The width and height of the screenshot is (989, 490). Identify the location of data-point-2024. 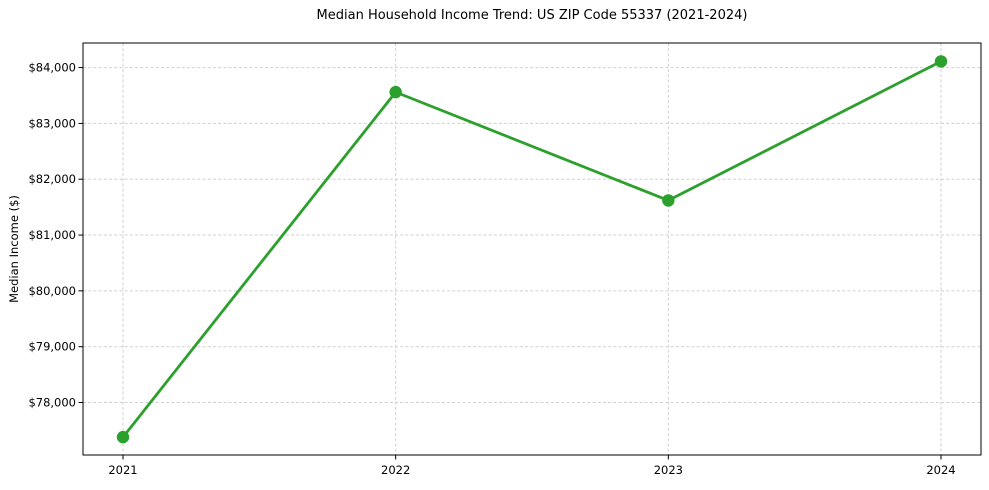
(941, 61).